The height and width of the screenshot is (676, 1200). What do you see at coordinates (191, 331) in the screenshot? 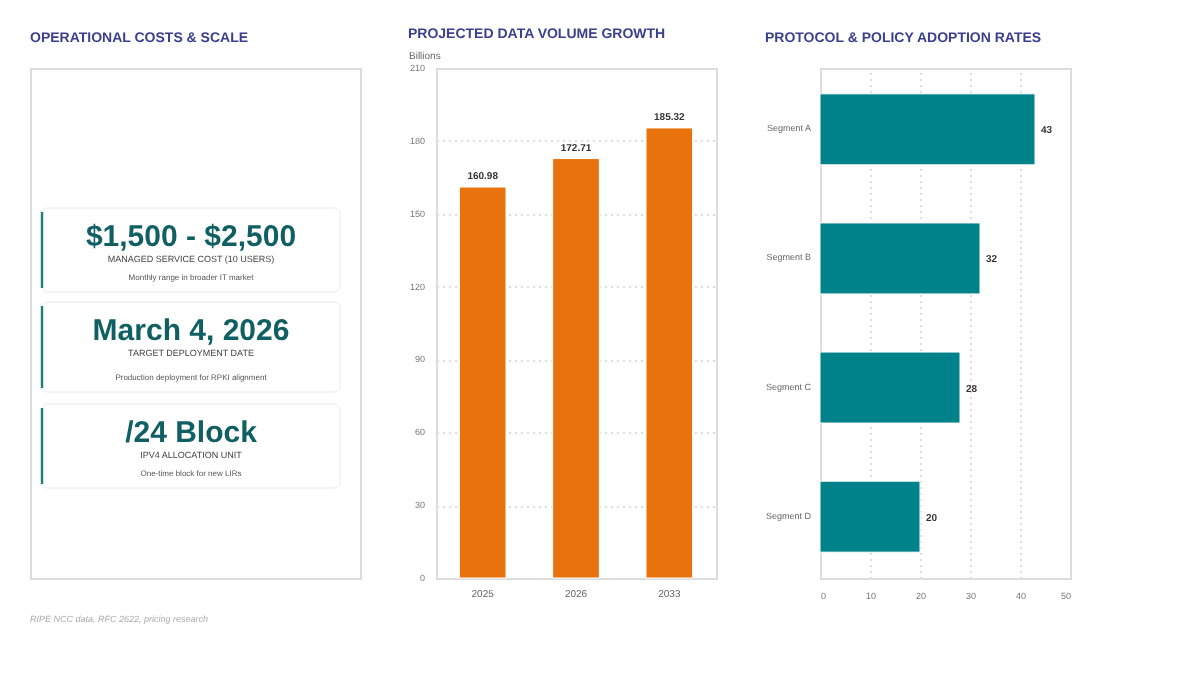
I see `text: March 4, 2026` at bounding box center [191, 331].